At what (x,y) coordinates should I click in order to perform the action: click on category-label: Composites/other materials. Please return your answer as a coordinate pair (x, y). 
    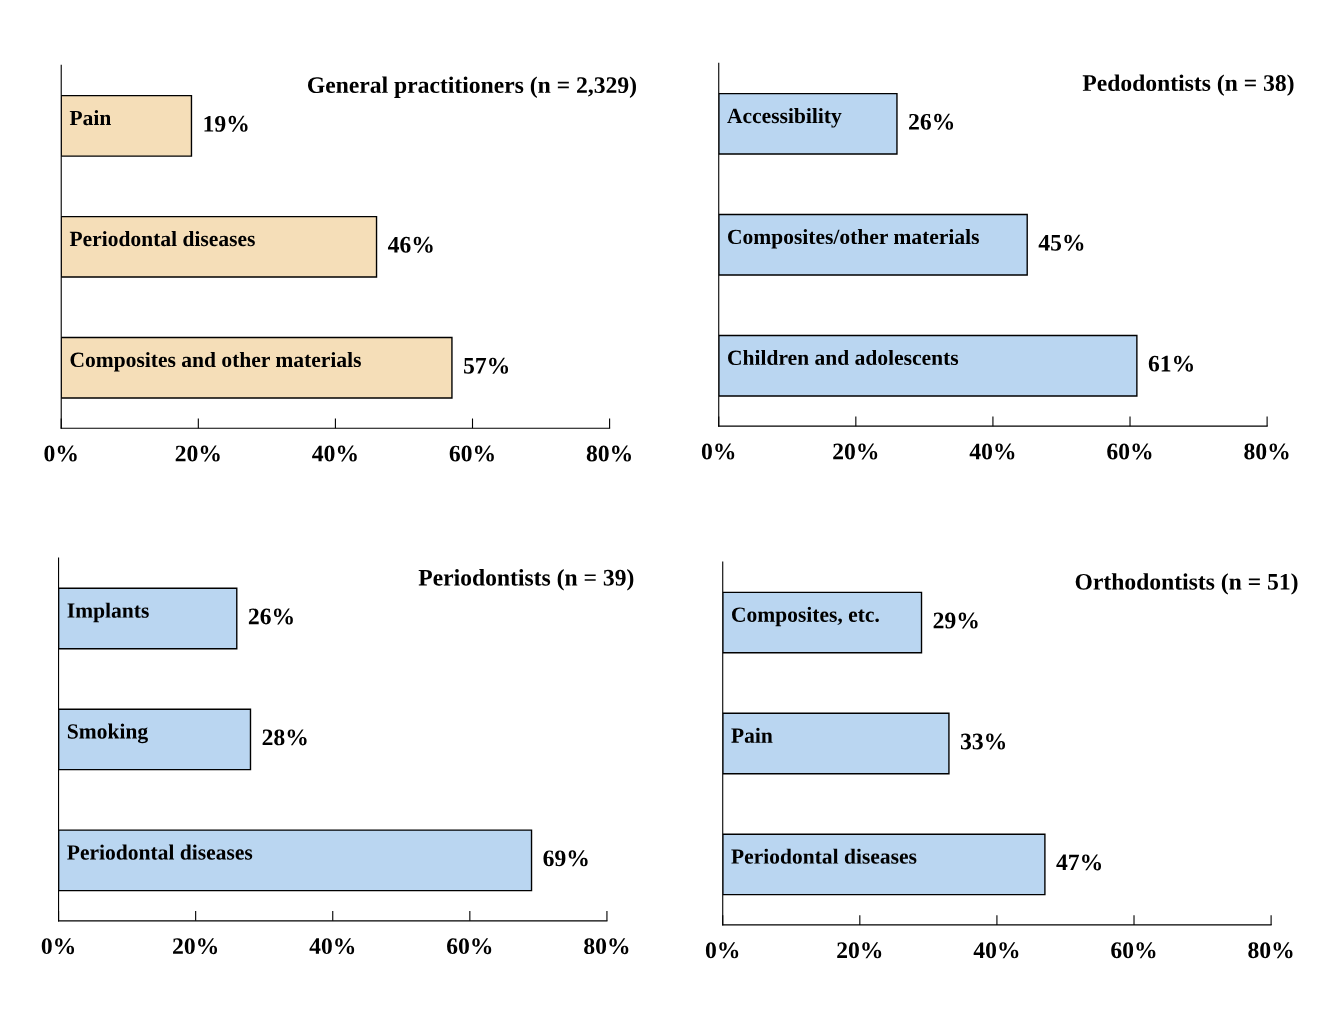
    Looking at the image, I should click on (853, 238).